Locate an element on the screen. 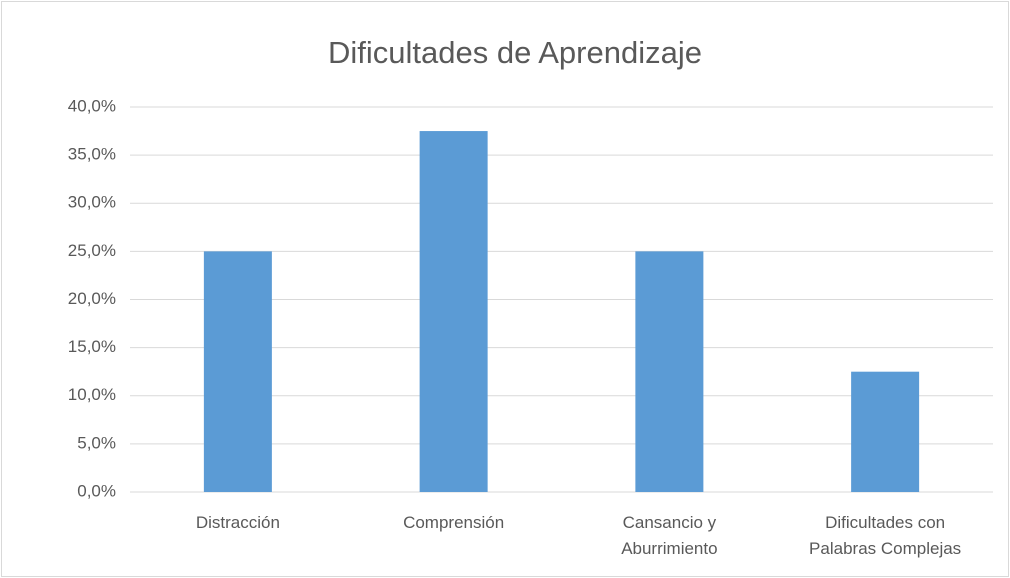 This screenshot has width=1010, height=578. x-tick-label: Dificultades con Palabras Complejas is located at coordinates (885, 535).